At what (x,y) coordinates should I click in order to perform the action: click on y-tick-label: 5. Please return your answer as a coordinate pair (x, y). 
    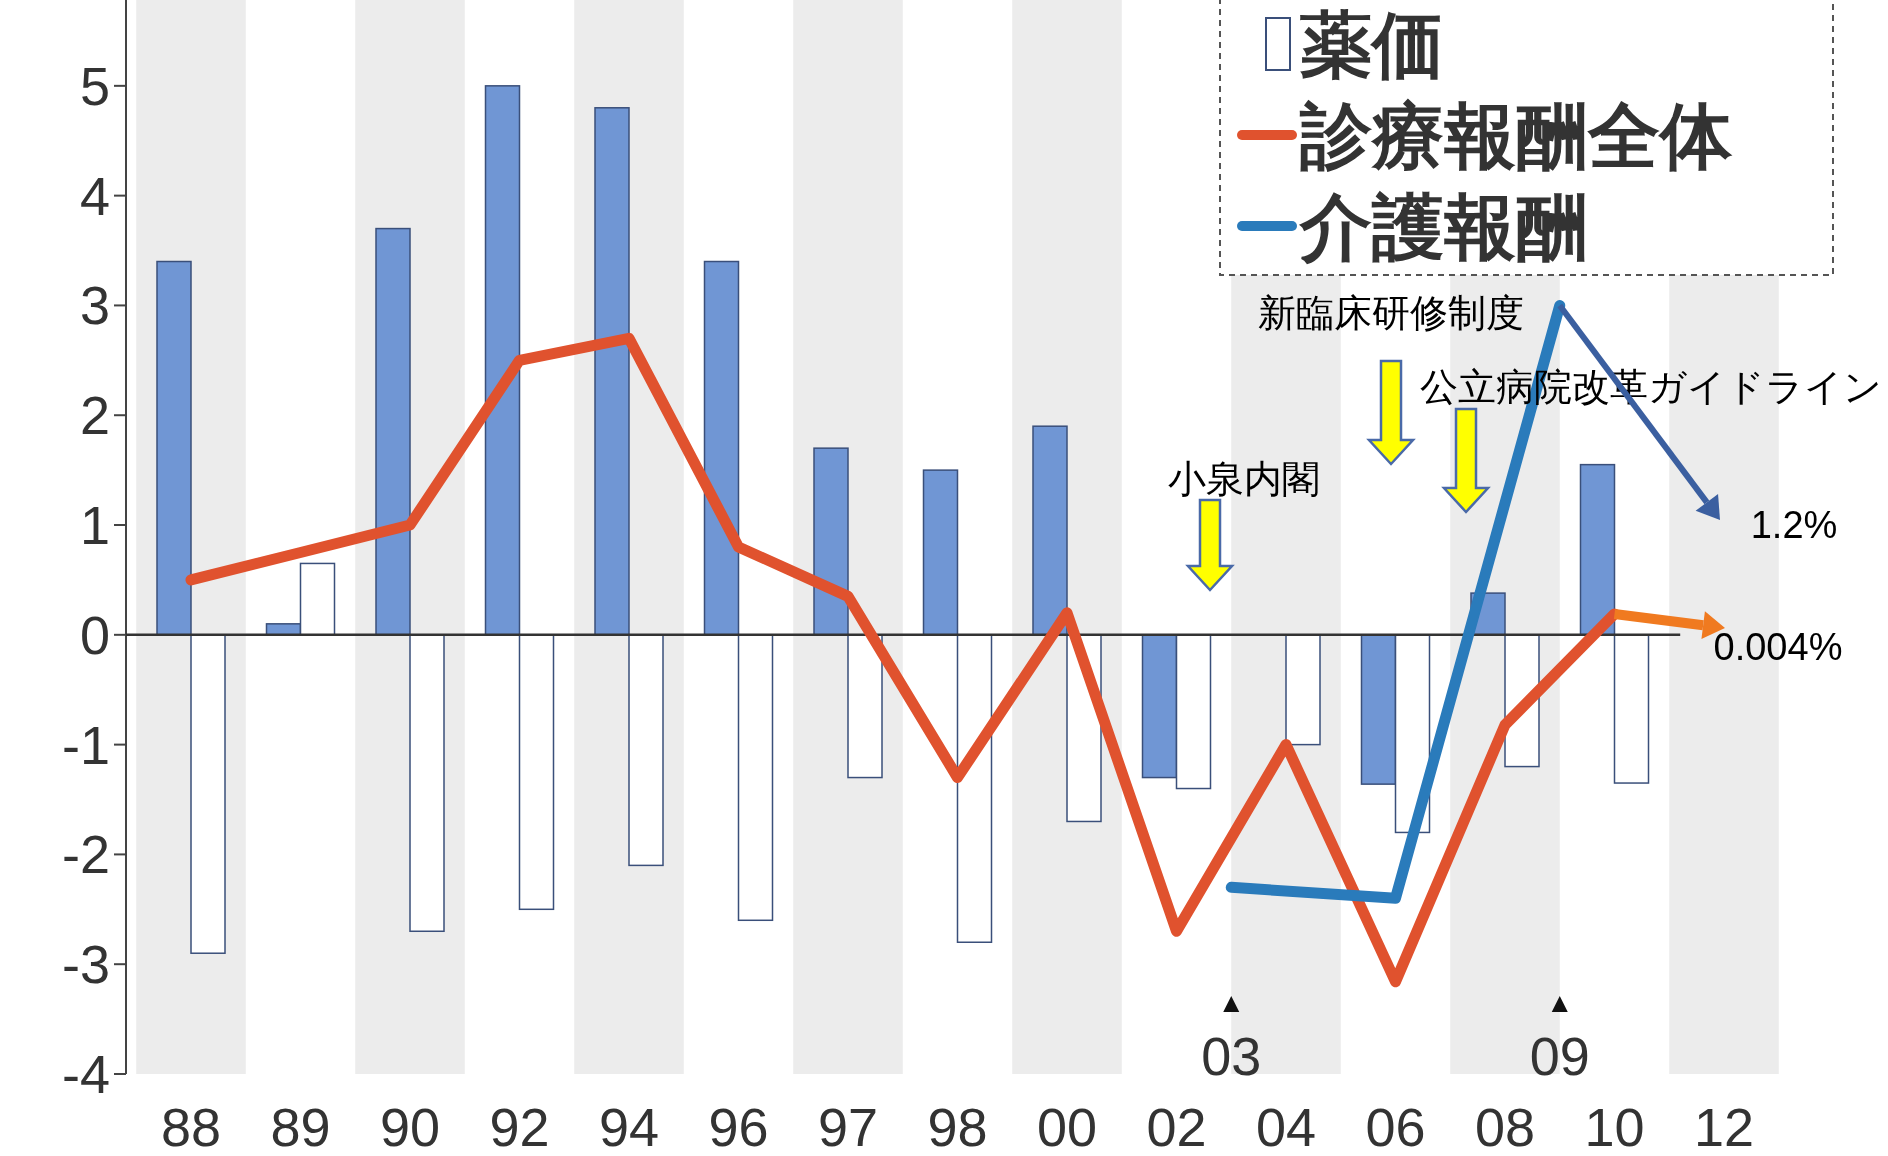
    Looking at the image, I should click on (94, 85).